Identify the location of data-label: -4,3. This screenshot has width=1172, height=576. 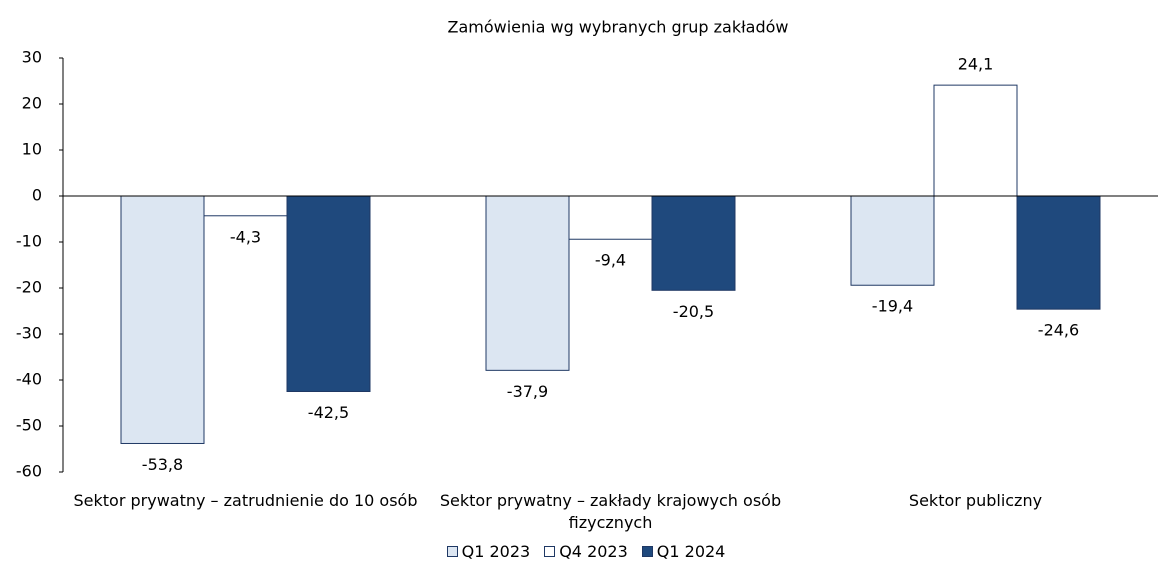
(245, 236).